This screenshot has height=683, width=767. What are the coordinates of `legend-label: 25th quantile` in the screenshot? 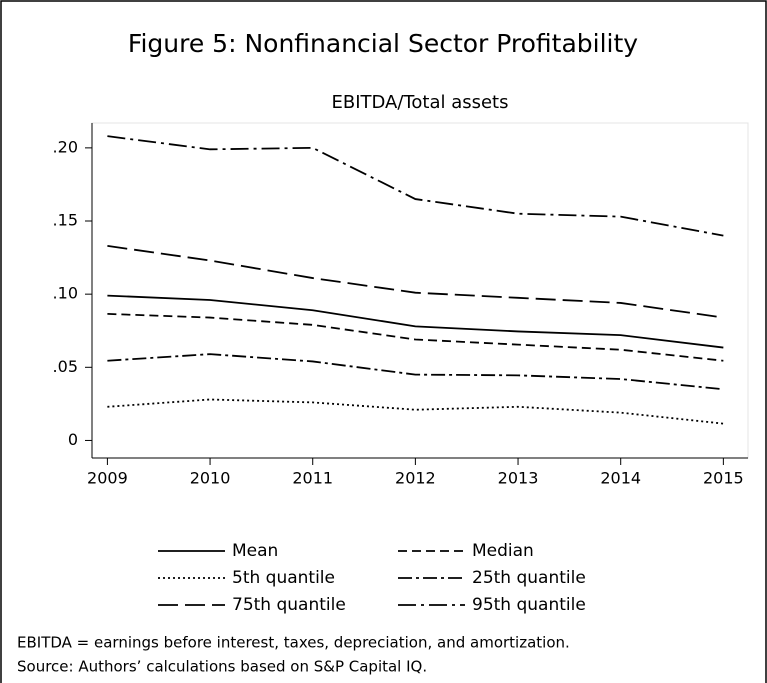 It's located at (529, 578).